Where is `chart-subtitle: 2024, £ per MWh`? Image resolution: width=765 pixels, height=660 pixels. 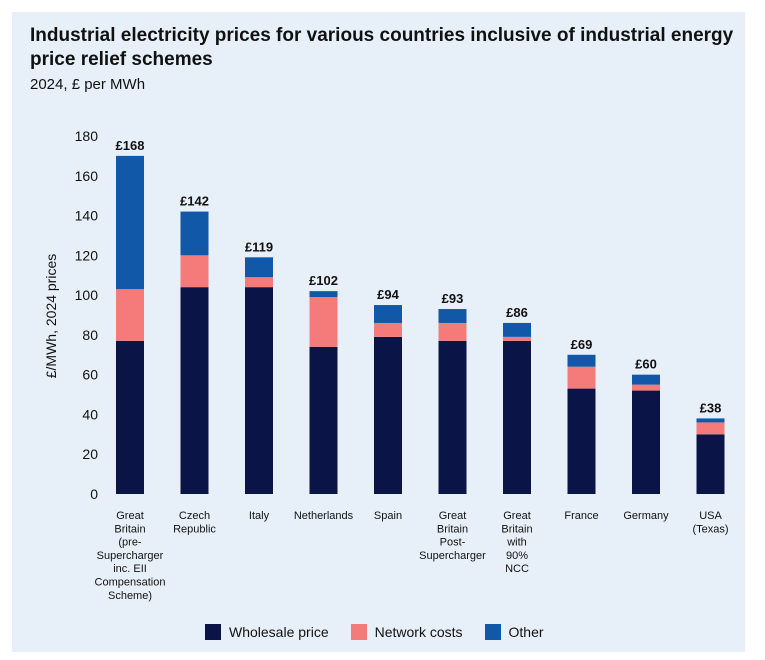
chart-subtitle: 2024, £ per MWh is located at coordinates (88, 84).